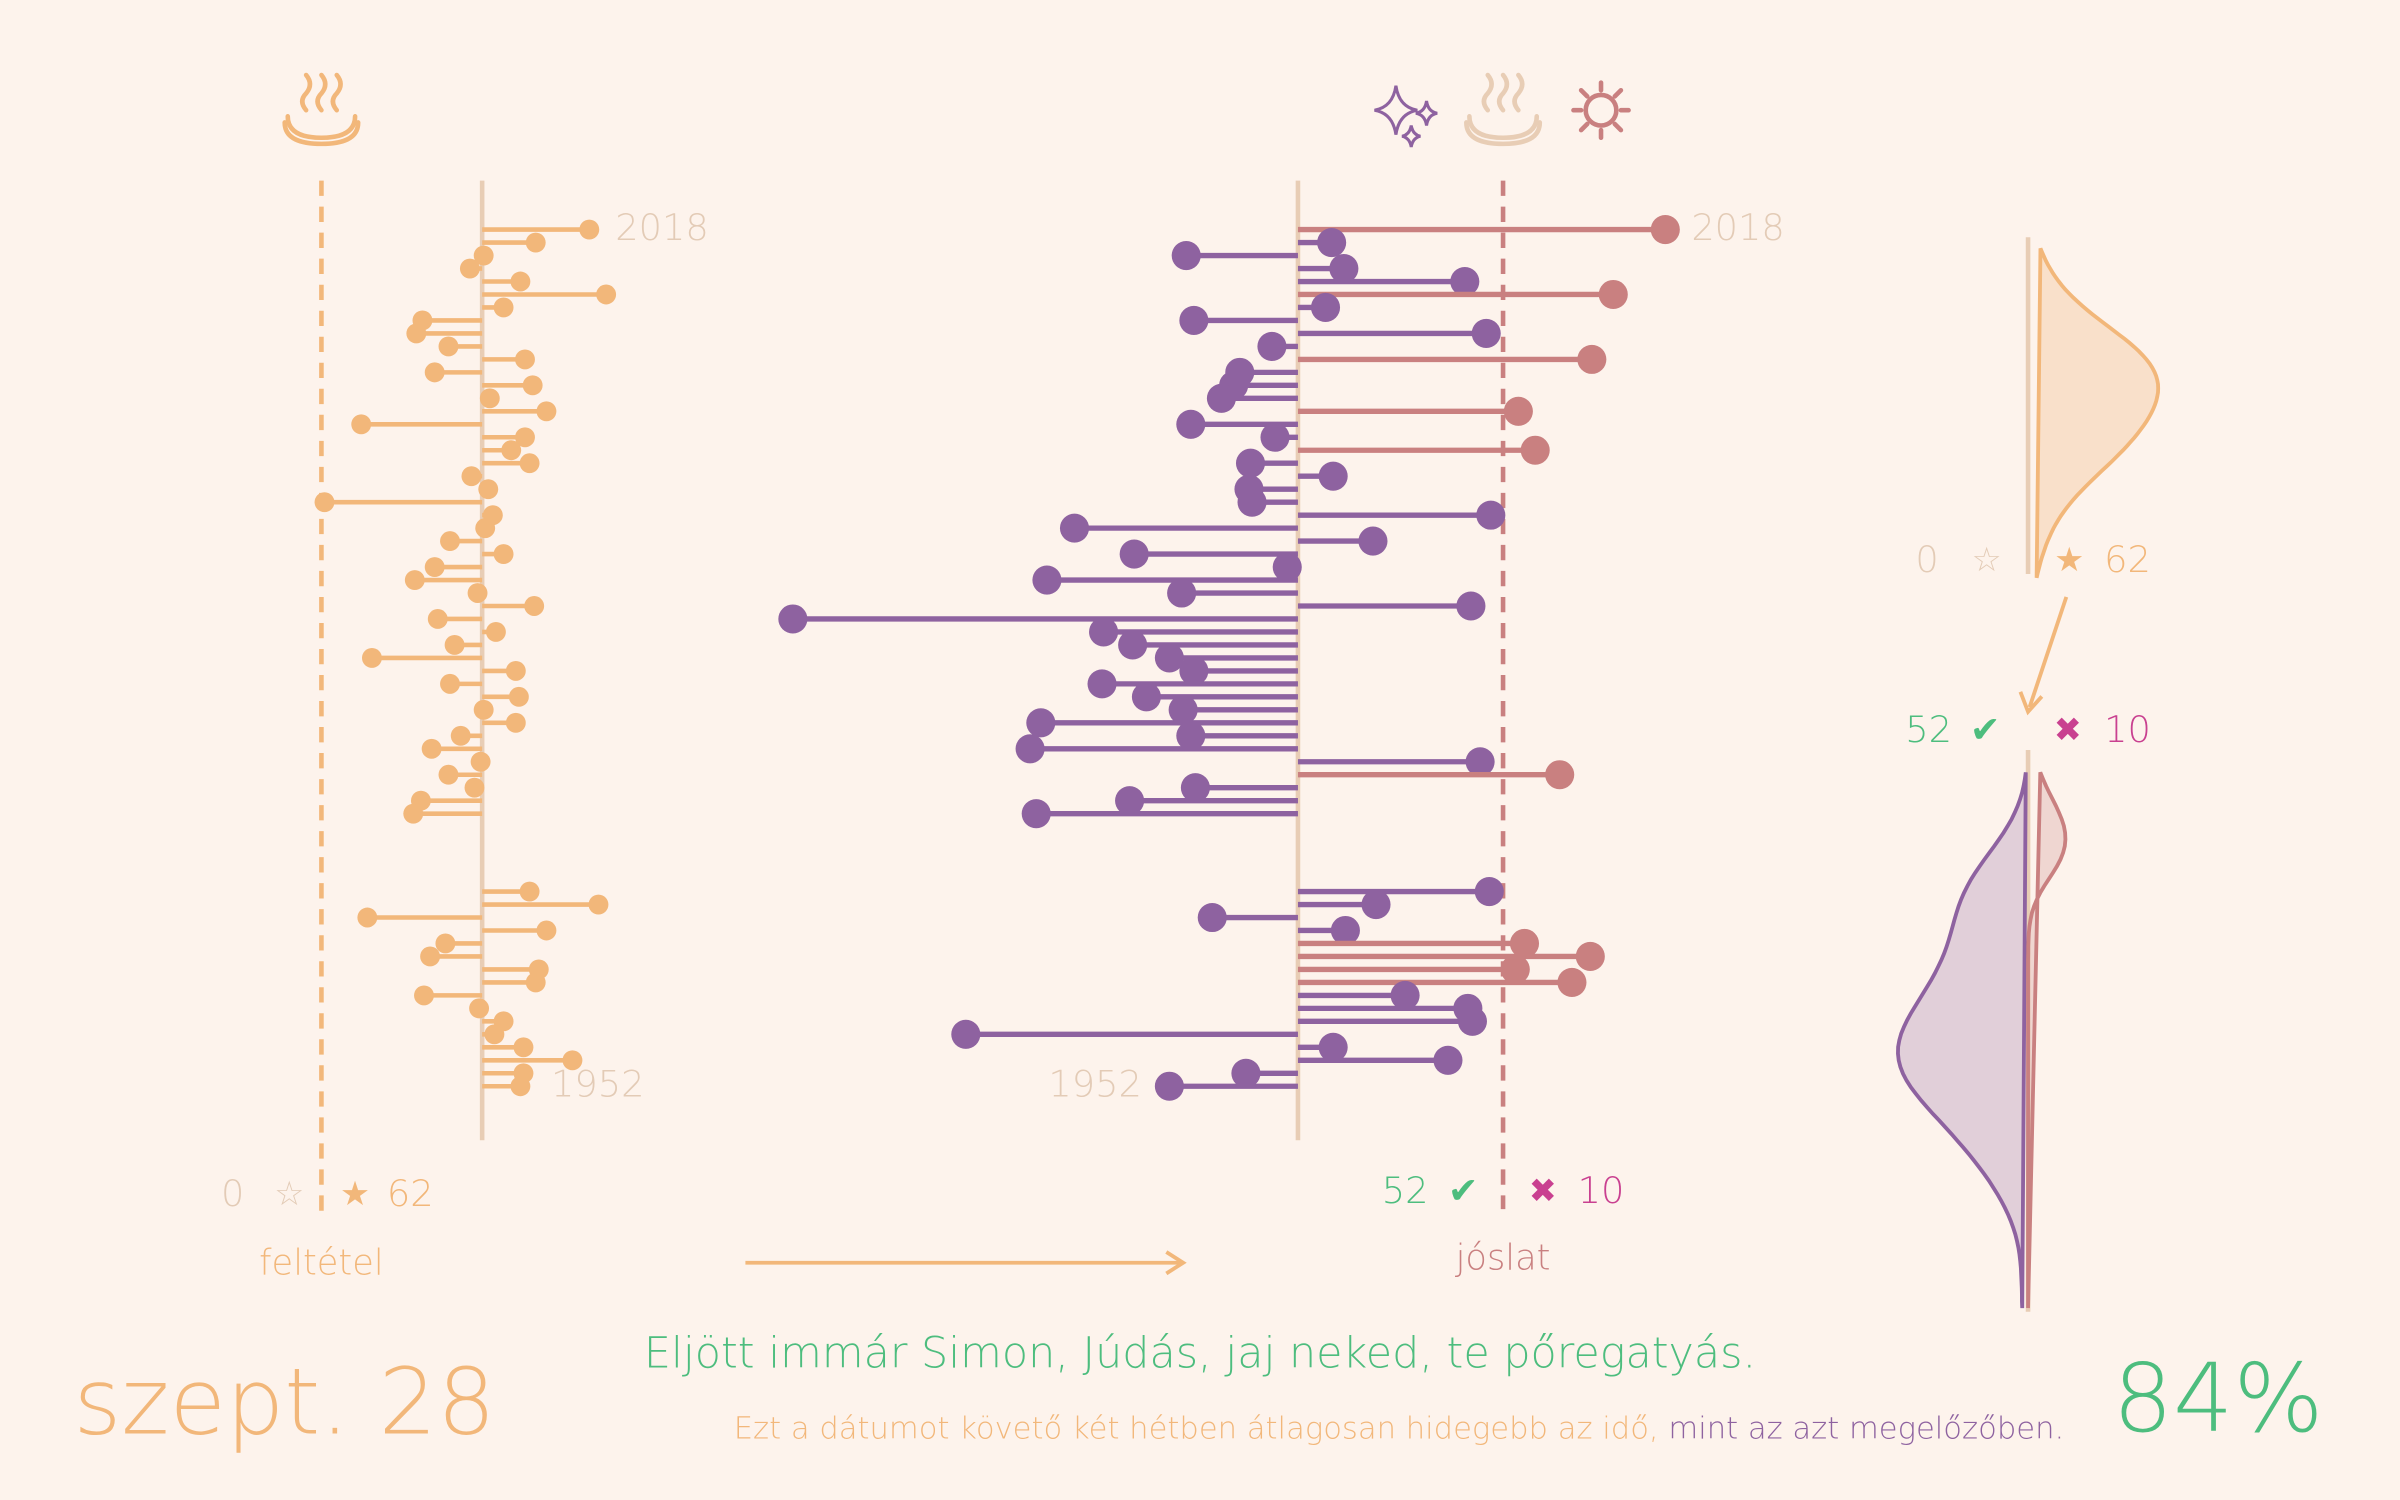 The height and width of the screenshot is (1500, 2400). Describe the element at coordinates (1406, 116) in the screenshot. I see `sparkle-icon` at that location.